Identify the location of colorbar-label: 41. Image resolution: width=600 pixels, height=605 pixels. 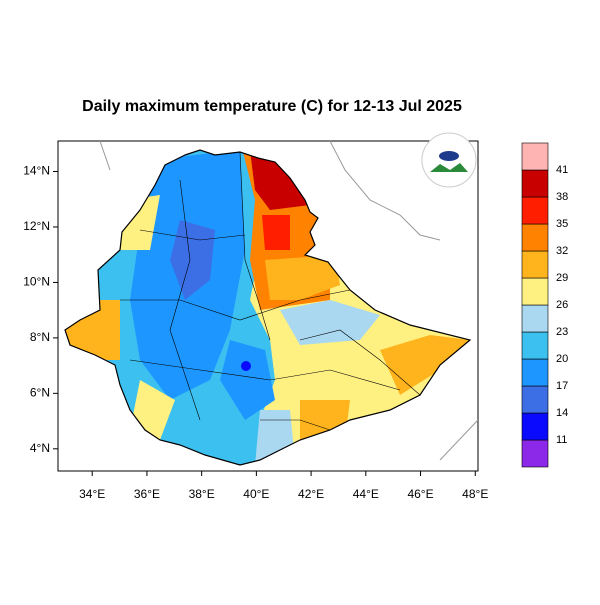
(562, 170).